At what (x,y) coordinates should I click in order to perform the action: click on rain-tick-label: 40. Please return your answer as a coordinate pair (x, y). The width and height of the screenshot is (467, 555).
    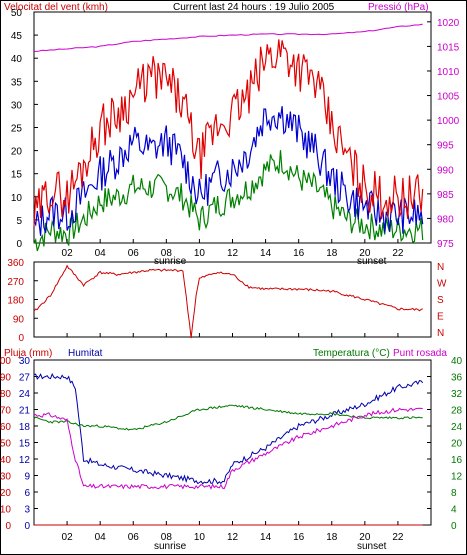
    Looking at the image, I should click on (5, 460).